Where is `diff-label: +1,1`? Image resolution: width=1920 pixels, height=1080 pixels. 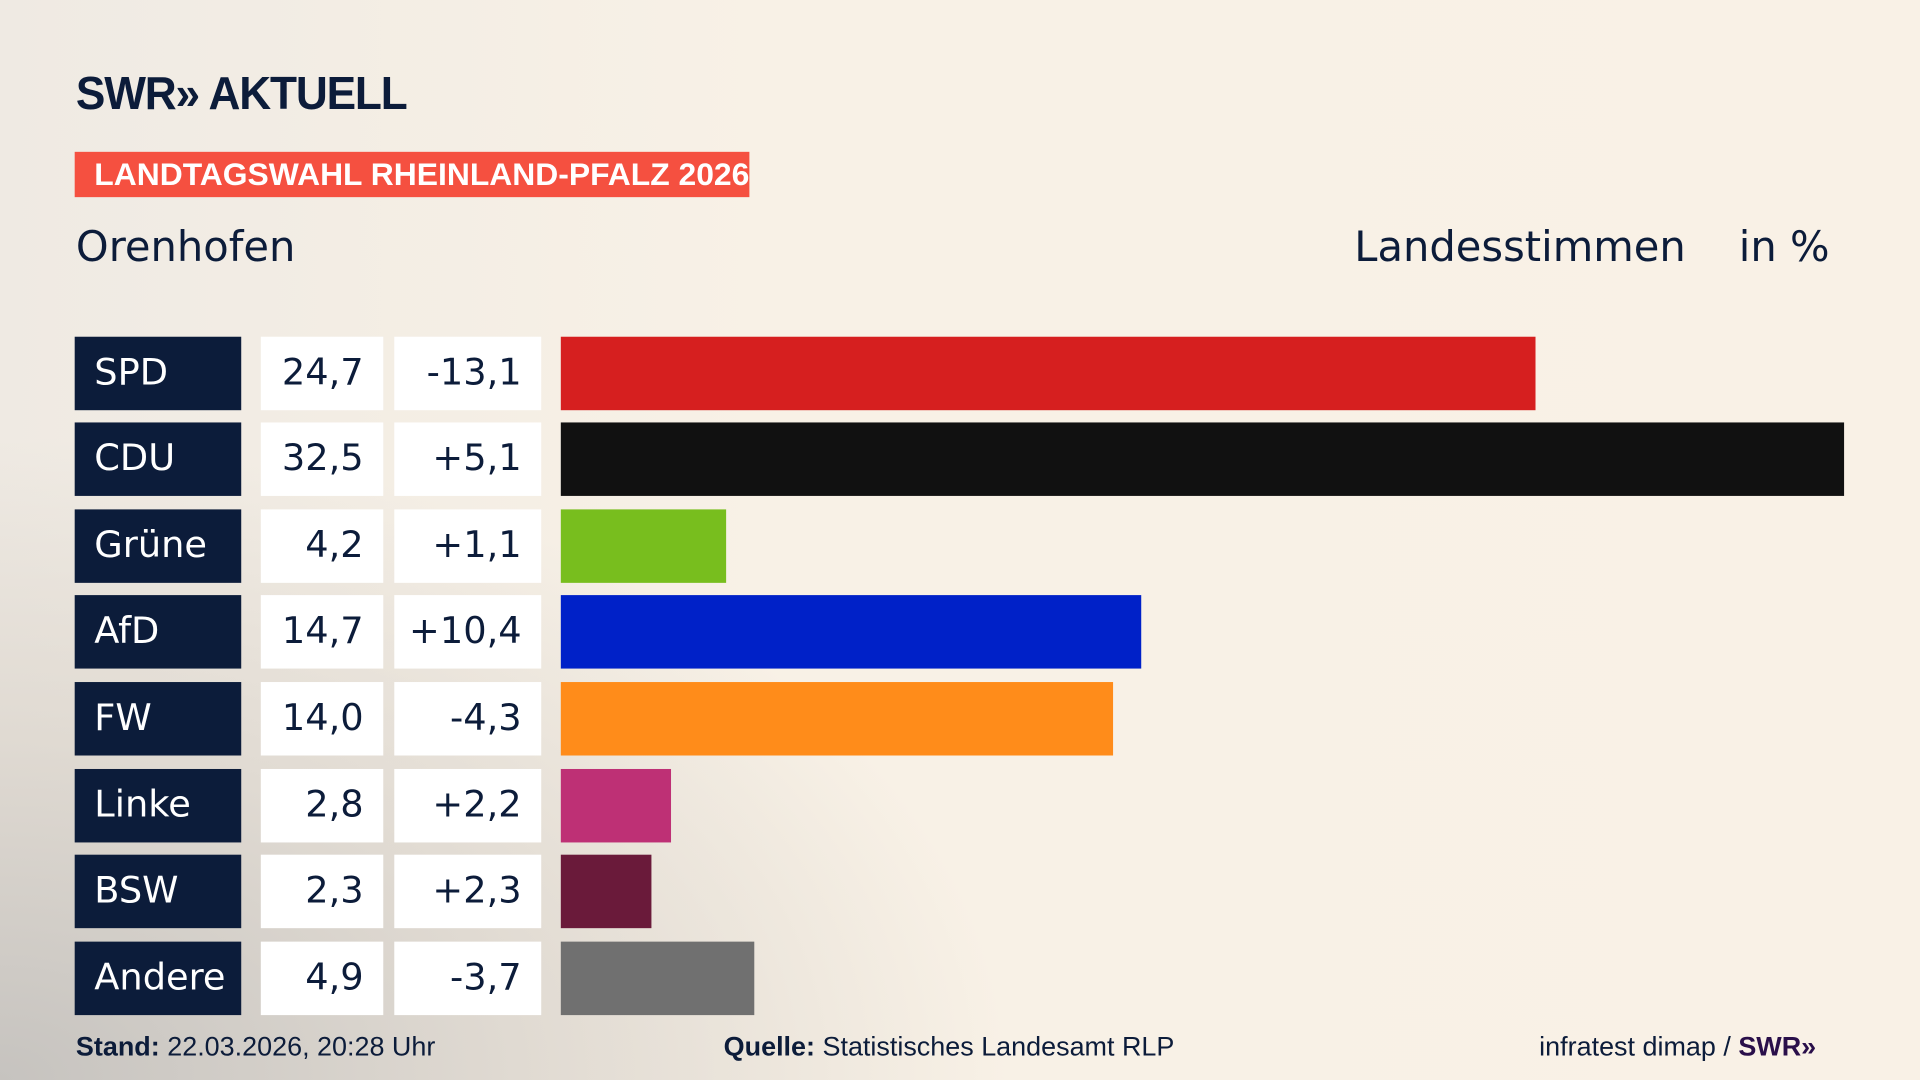 diff-label: +1,1 is located at coordinates (468, 546).